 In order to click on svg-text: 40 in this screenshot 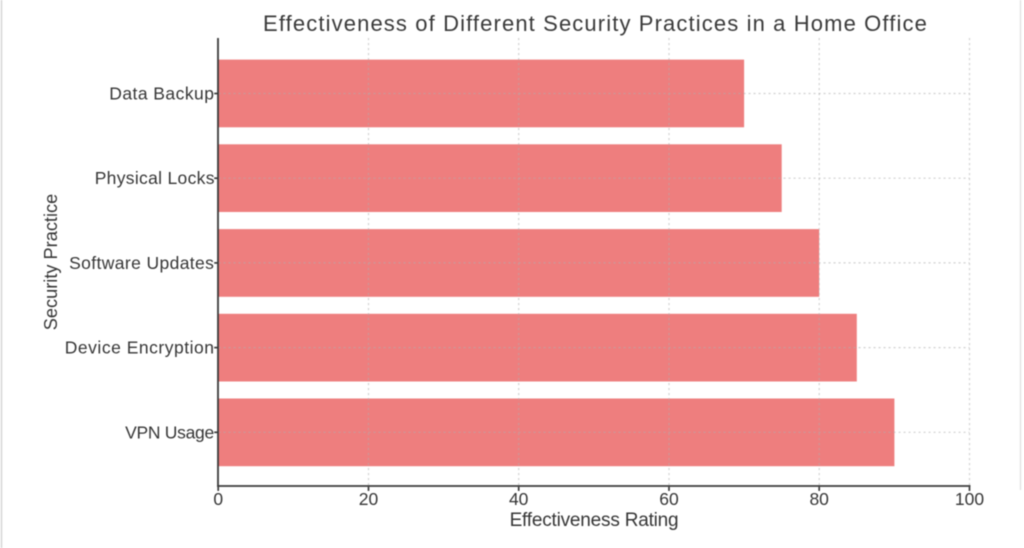, I will do `click(519, 499)`.